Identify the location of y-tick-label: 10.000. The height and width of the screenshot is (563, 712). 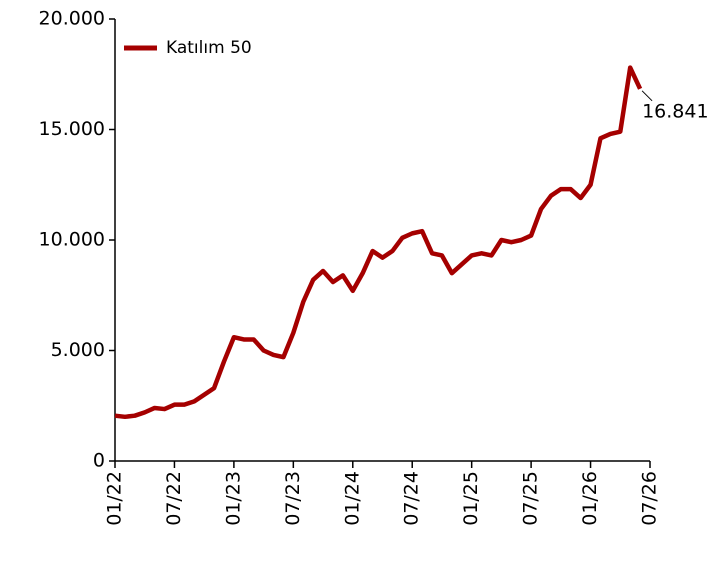
(72, 240).